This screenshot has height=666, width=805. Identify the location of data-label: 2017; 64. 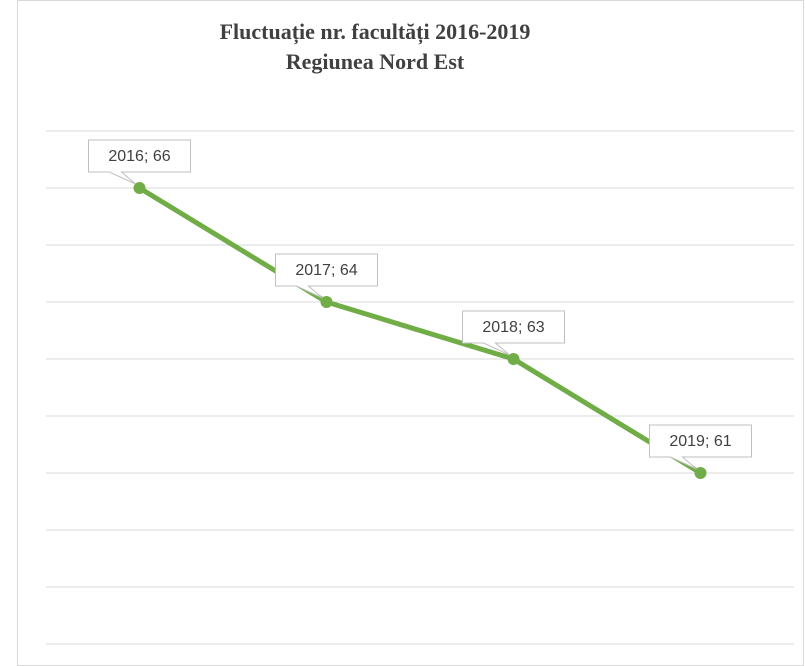
(326, 270).